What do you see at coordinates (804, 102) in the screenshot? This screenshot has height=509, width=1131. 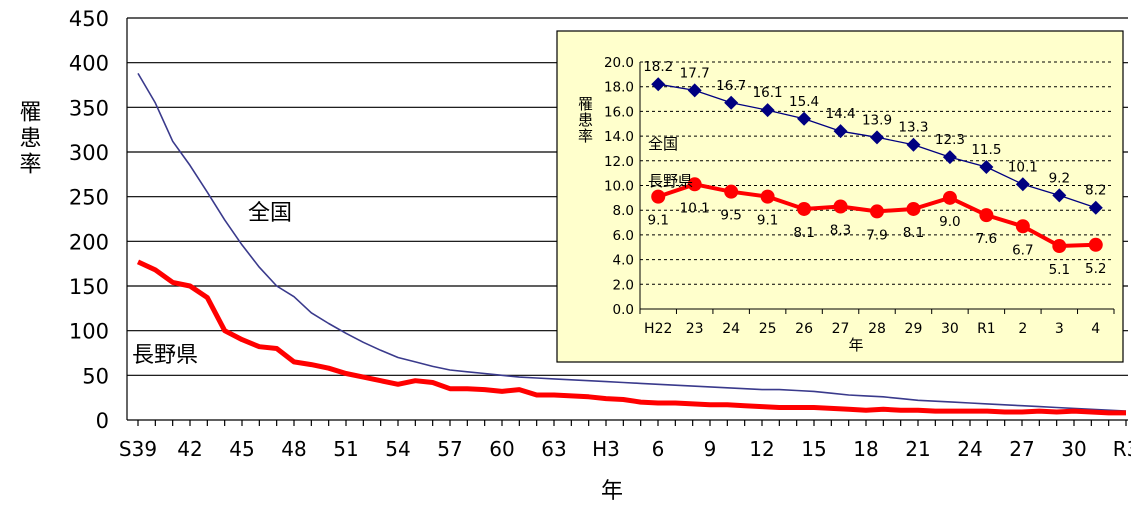 I see `inset-data-label-national: 15.4` at bounding box center [804, 102].